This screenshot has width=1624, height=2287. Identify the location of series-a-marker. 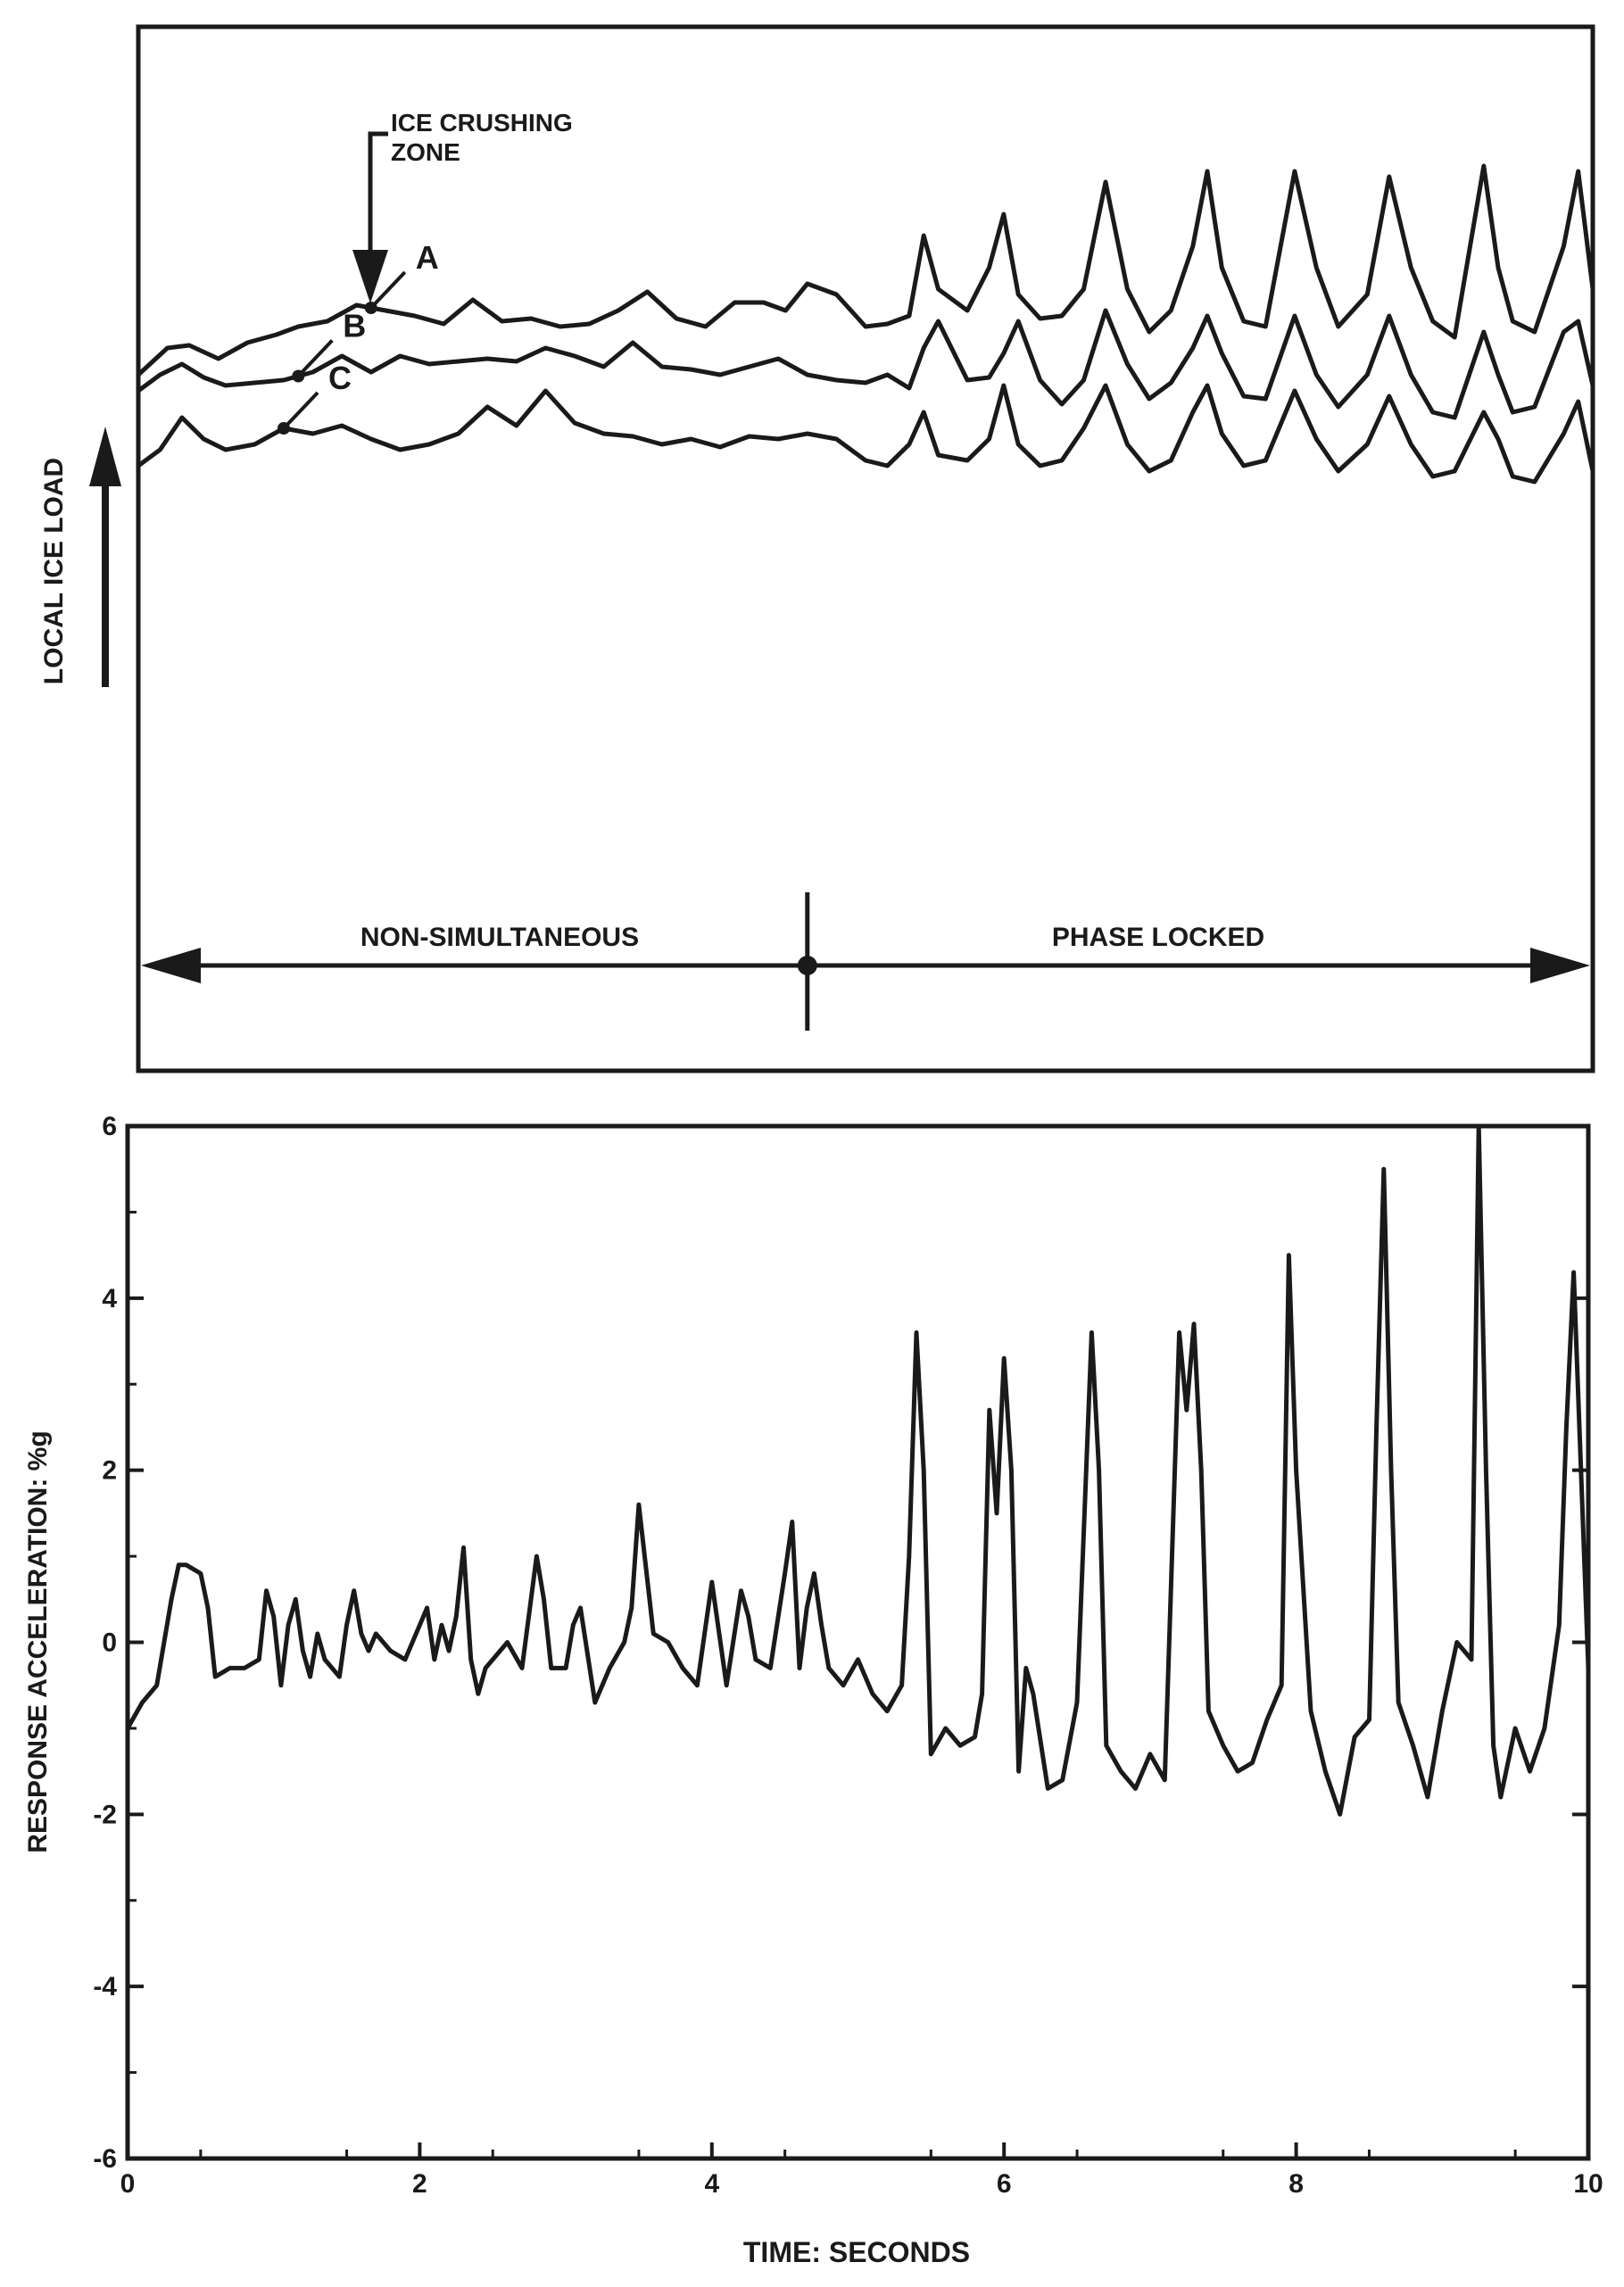
(370, 308).